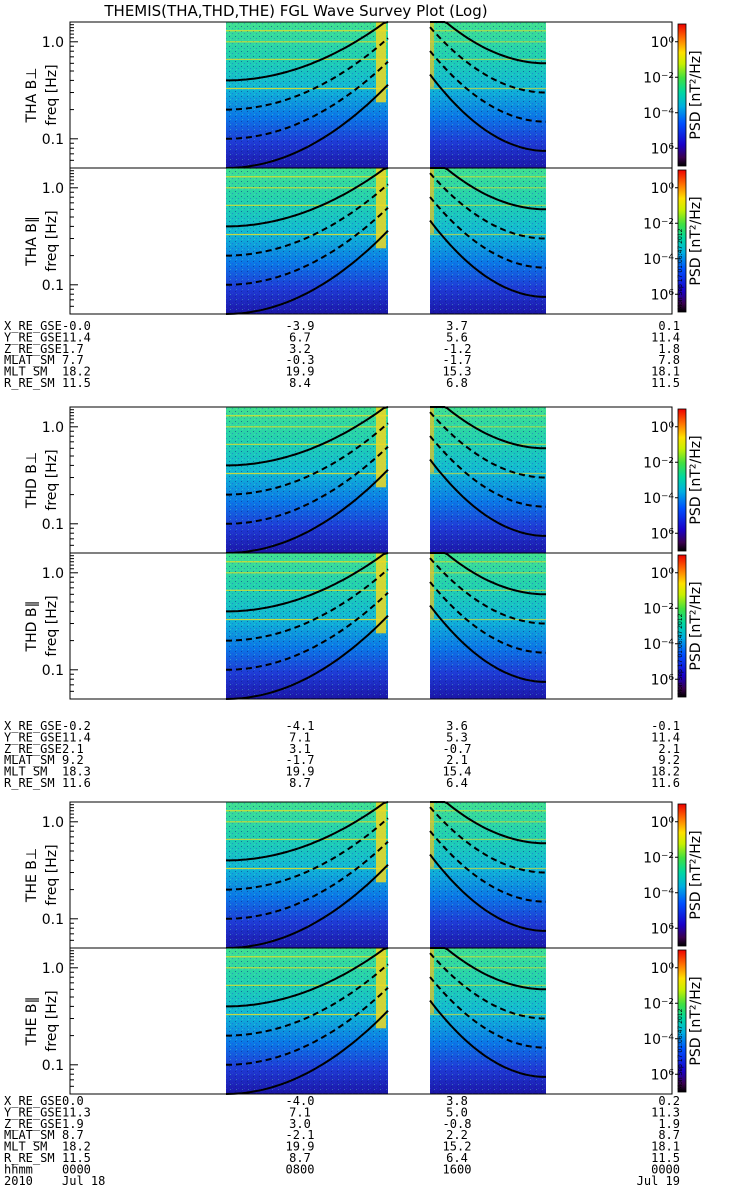 The height and width of the screenshot is (1200, 750). Describe the element at coordinates (73, 360) in the screenshot. I see `ephemeris-value: 7.7` at that location.